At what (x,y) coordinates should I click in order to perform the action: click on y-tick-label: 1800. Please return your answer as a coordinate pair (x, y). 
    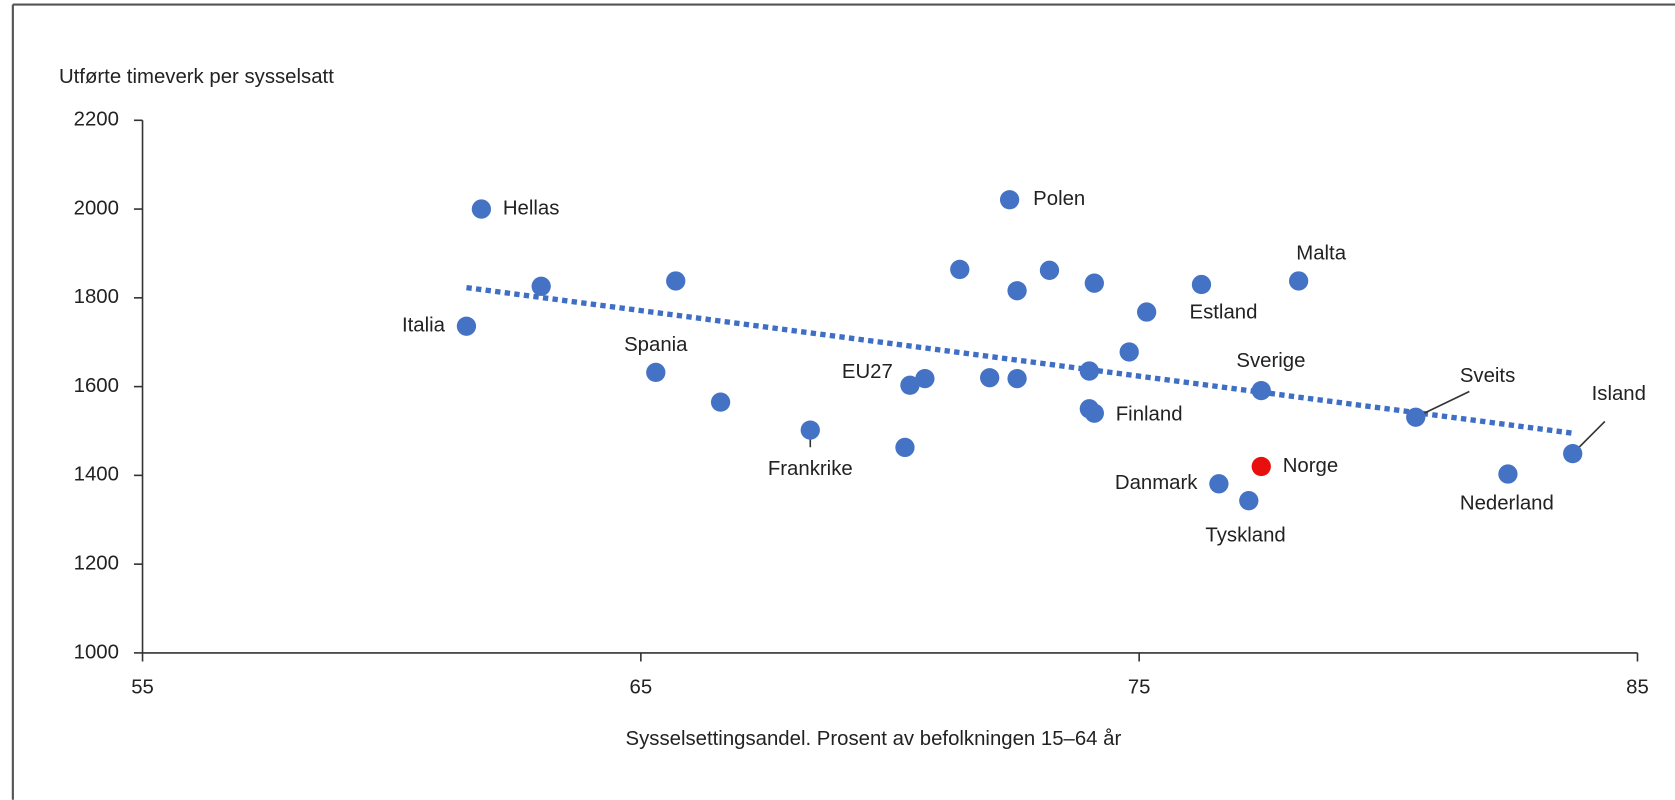
    Looking at the image, I should click on (96, 297).